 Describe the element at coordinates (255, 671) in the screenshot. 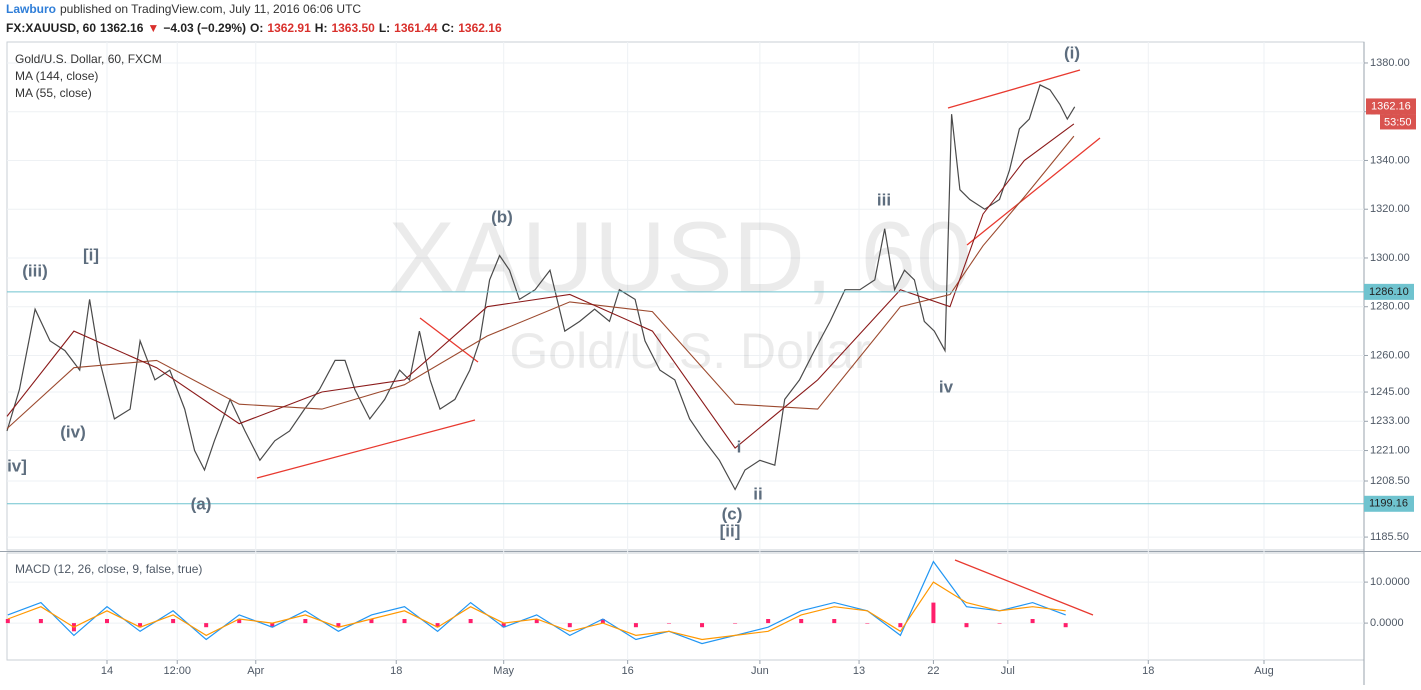

I see `x-tick-label: Apr` at that location.